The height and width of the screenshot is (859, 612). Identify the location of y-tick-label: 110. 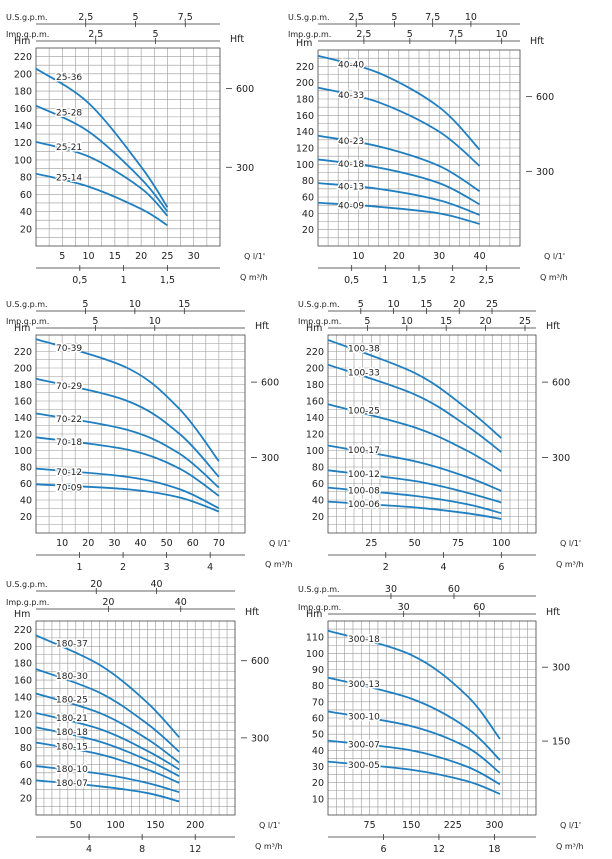
(315, 638).